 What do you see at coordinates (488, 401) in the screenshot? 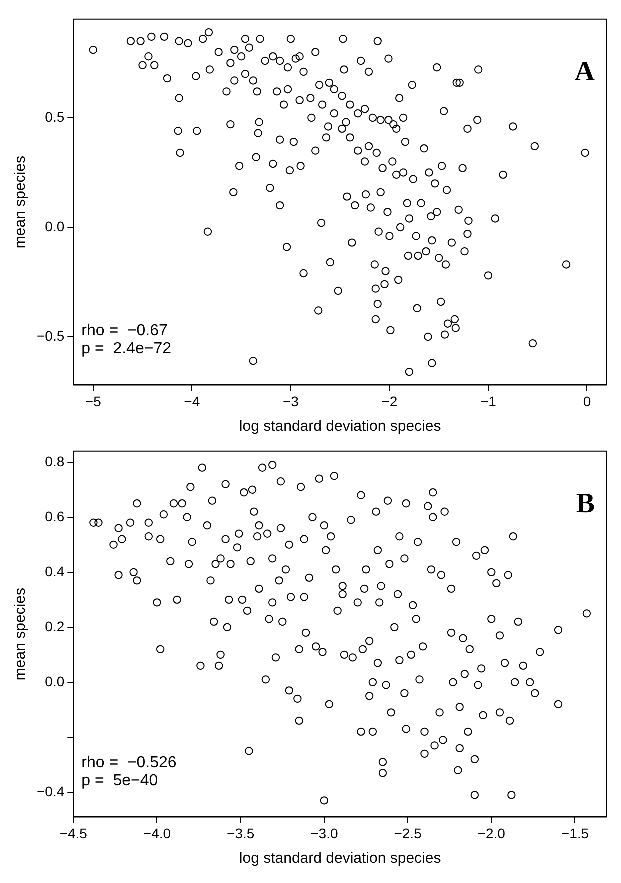
I see `x-tick-label: −1` at bounding box center [488, 401].